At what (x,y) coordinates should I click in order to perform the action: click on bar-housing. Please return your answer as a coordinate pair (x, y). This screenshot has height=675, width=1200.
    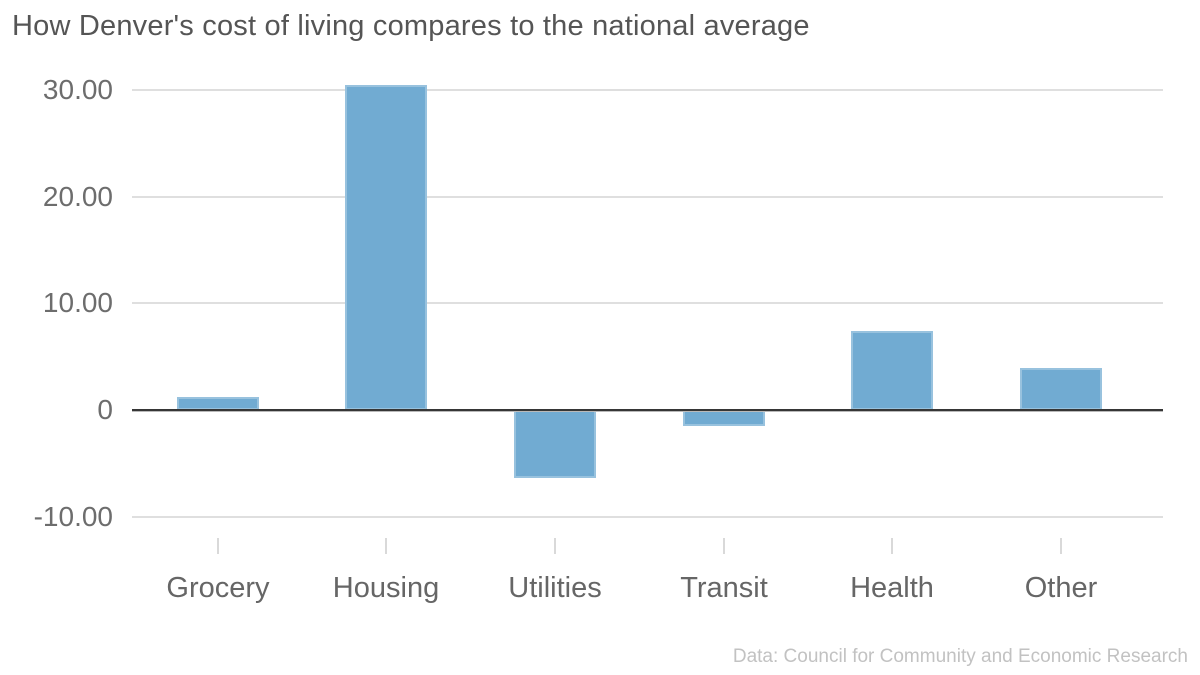
    Looking at the image, I should click on (386, 247).